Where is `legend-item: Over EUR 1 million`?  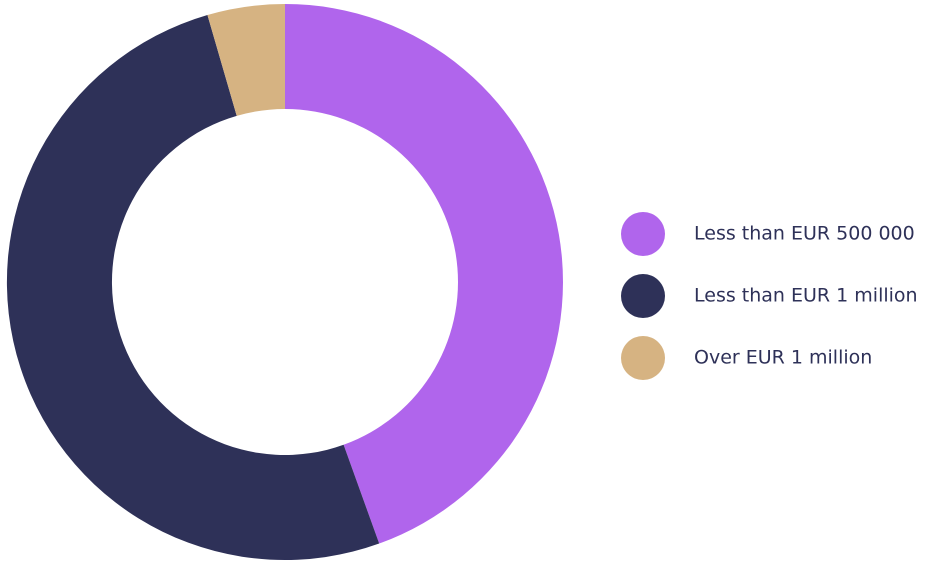 legend-item: Over EUR 1 million is located at coordinates (746, 358).